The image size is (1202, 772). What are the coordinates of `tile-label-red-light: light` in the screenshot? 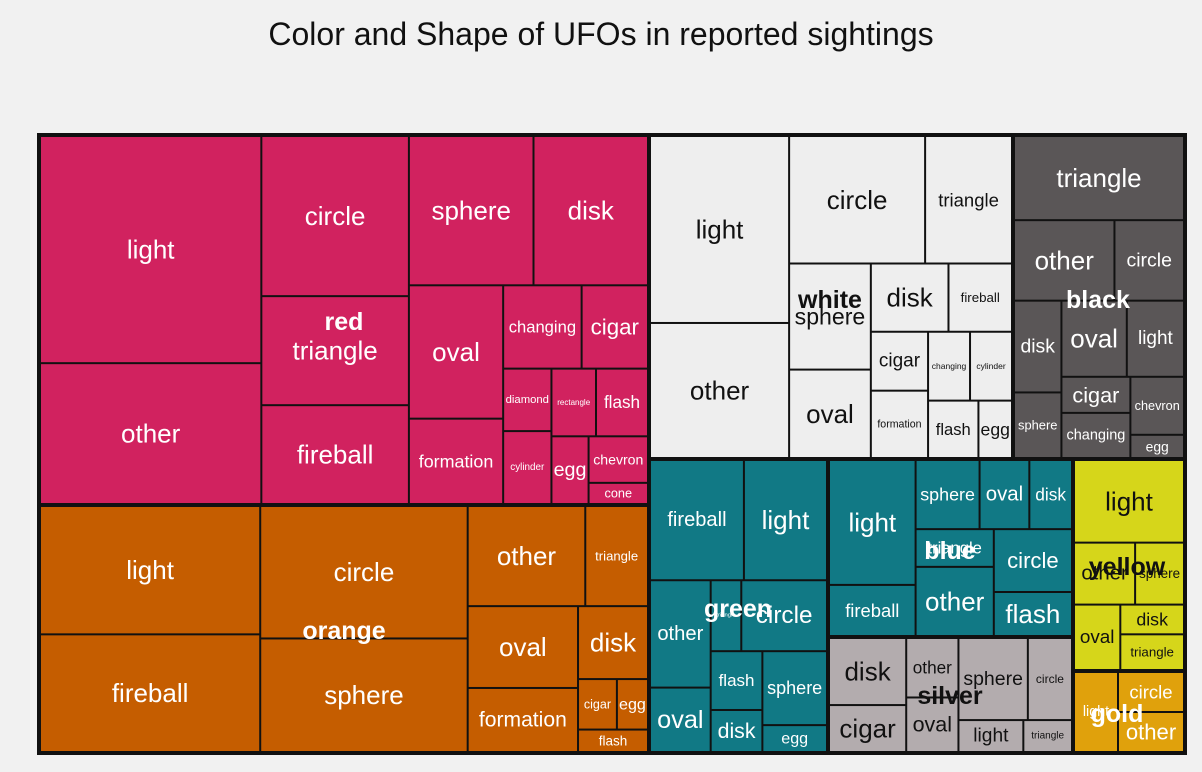 It's located at (151, 250).